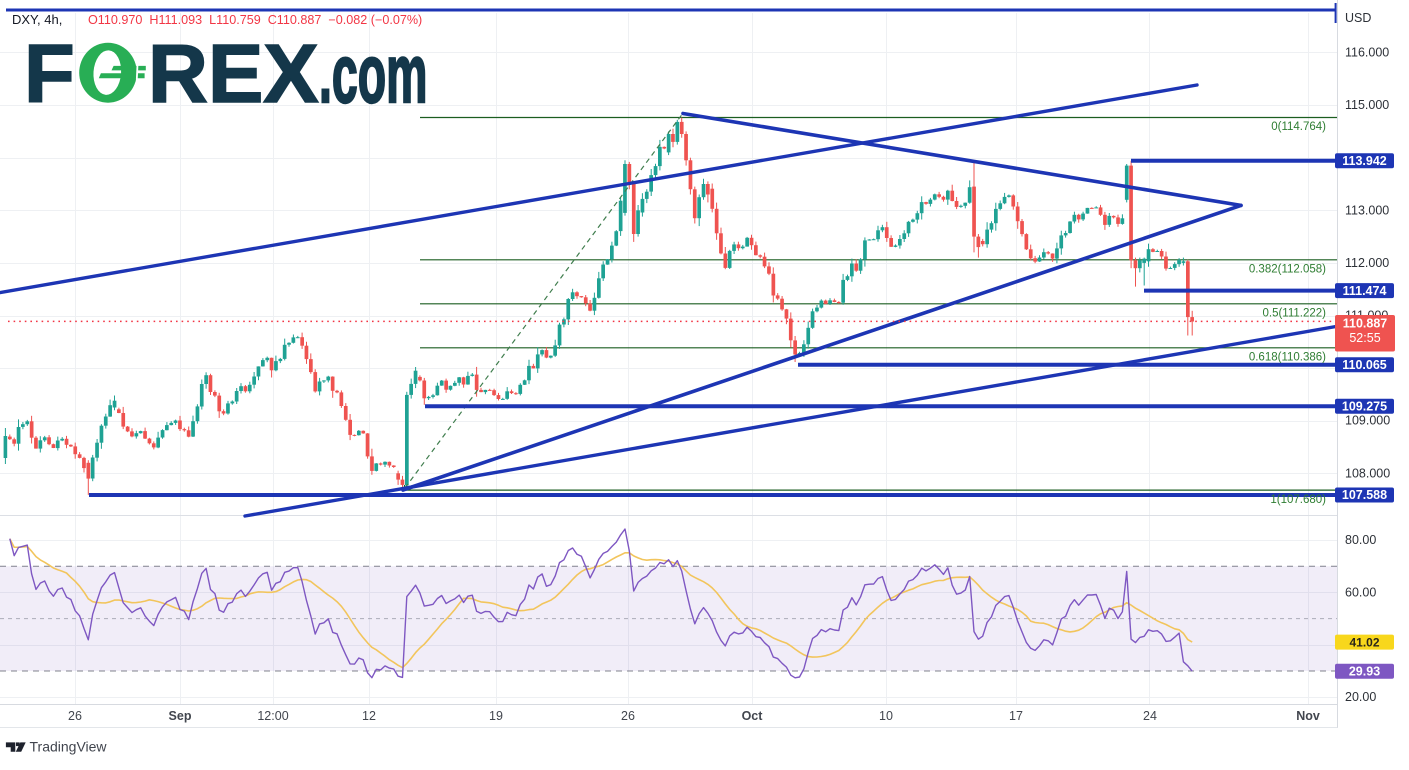 This screenshot has width=1409, height=770. I want to click on svg-text: USD, so click(1358, 18).